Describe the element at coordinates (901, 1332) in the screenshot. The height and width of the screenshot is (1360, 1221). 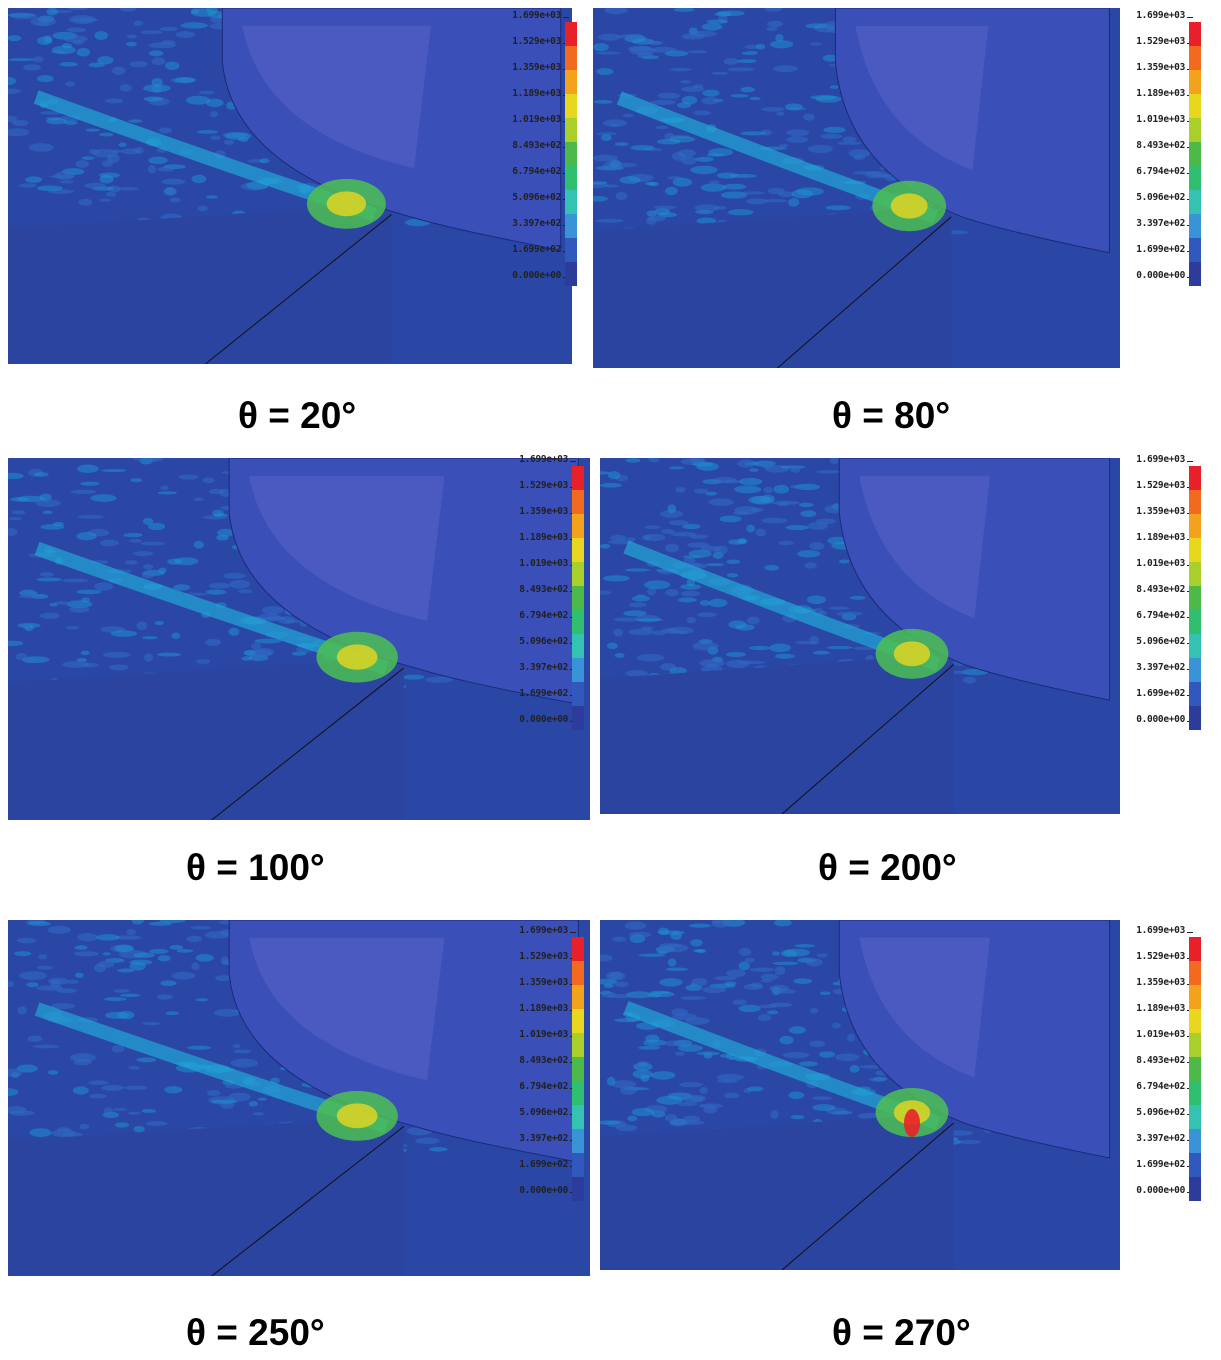
I see `panel-caption: θ = 270°` at that location.